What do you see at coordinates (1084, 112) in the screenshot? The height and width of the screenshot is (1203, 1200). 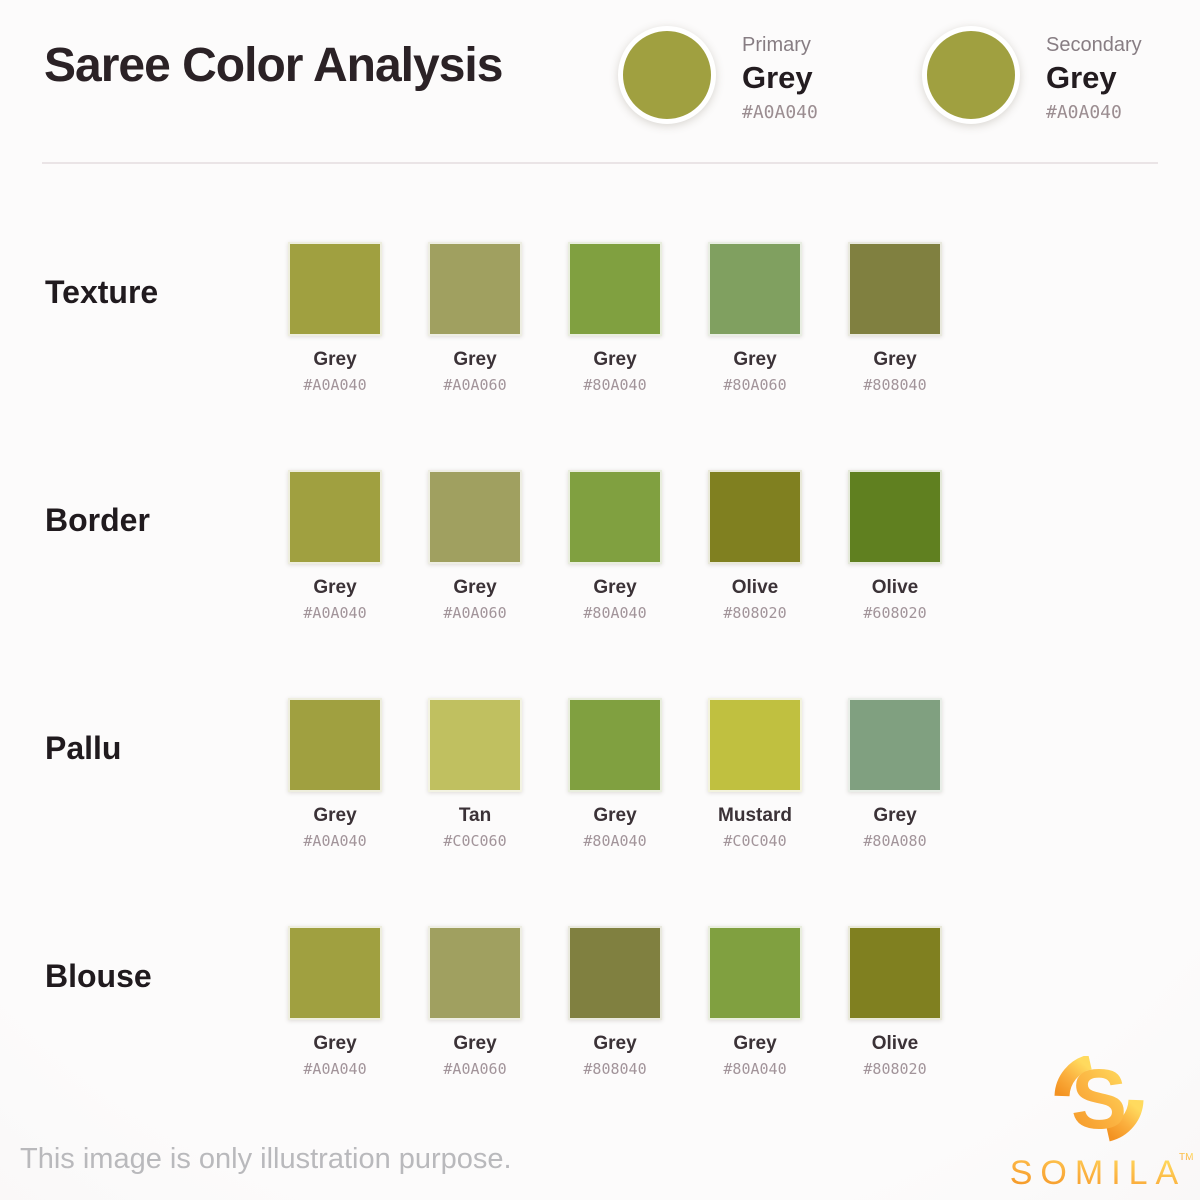 I see `secondary-color-hex: #A0A040` at bounding box center [1084, 112].